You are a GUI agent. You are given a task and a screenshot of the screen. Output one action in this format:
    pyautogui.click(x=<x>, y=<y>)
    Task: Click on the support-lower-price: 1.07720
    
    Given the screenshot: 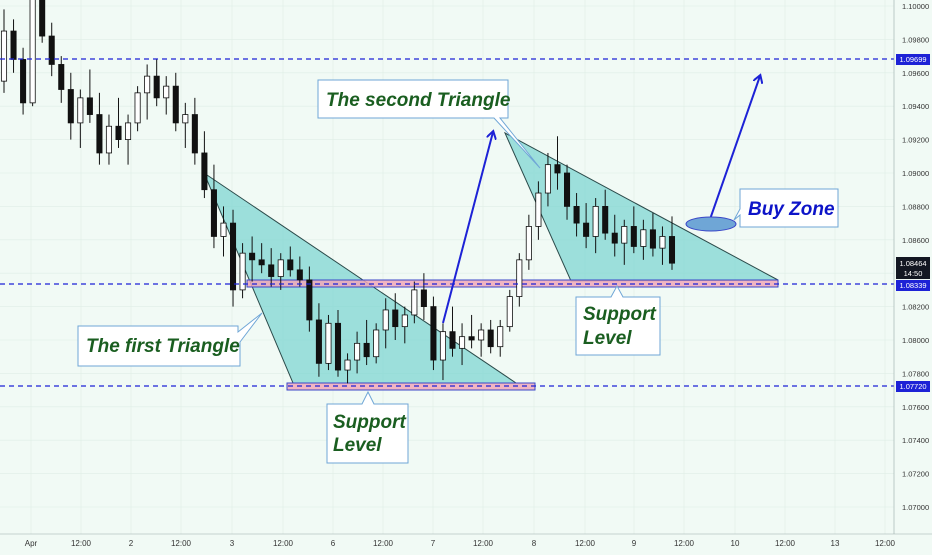 What is the action you would take?
    pyautogui.click(x=912, y=386)
    